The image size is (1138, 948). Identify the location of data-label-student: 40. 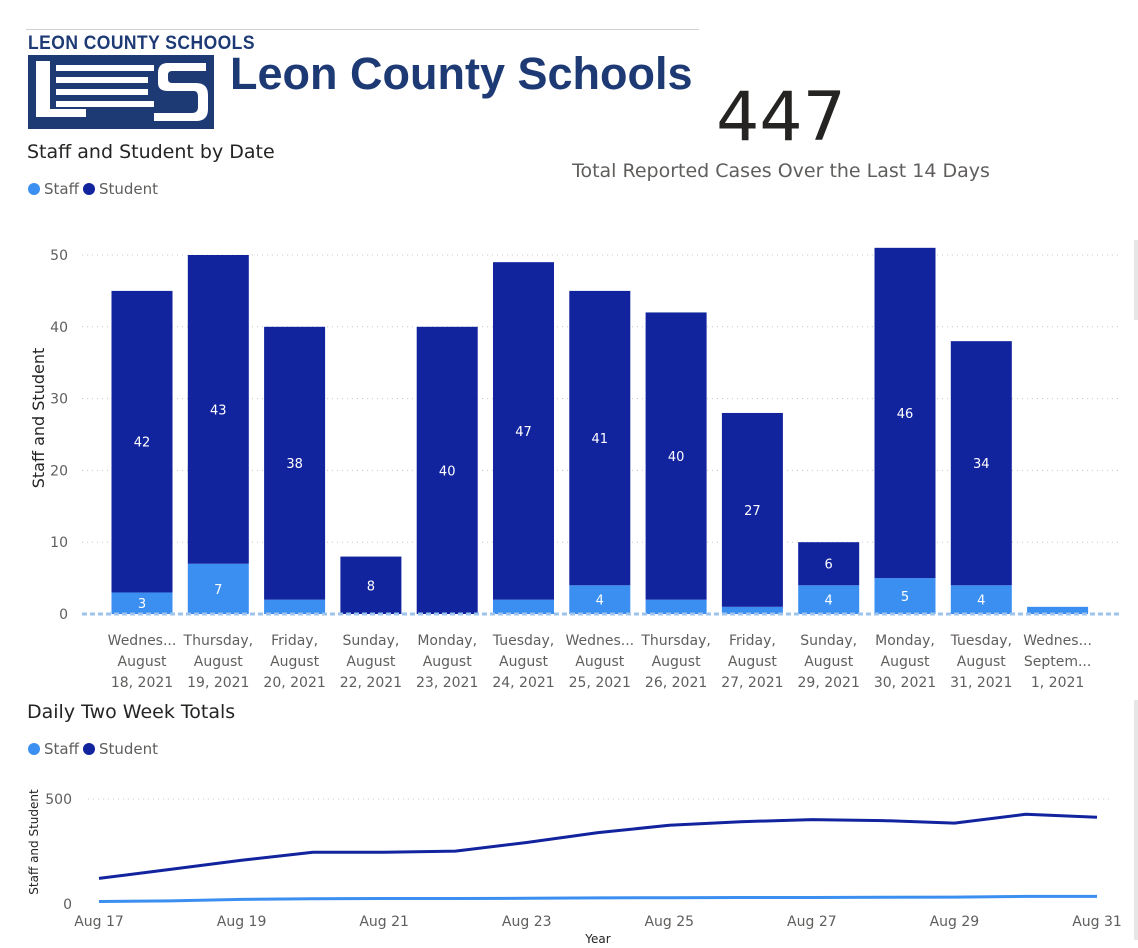
(676, 457).